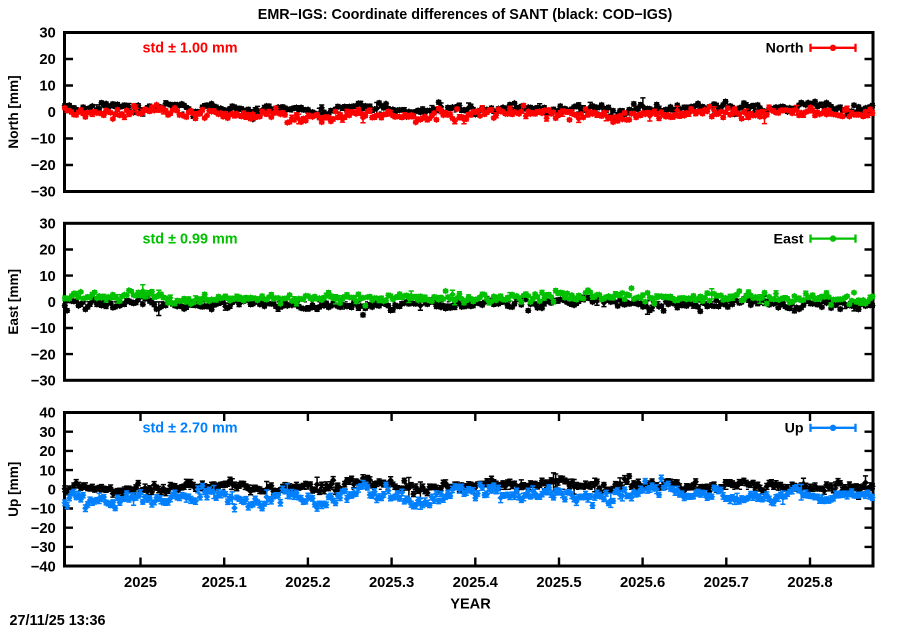 The image size is (900, 635). Describe the element at coordinates (140, 583) in the screenshot. I see `svg-text: 2025` at that location.